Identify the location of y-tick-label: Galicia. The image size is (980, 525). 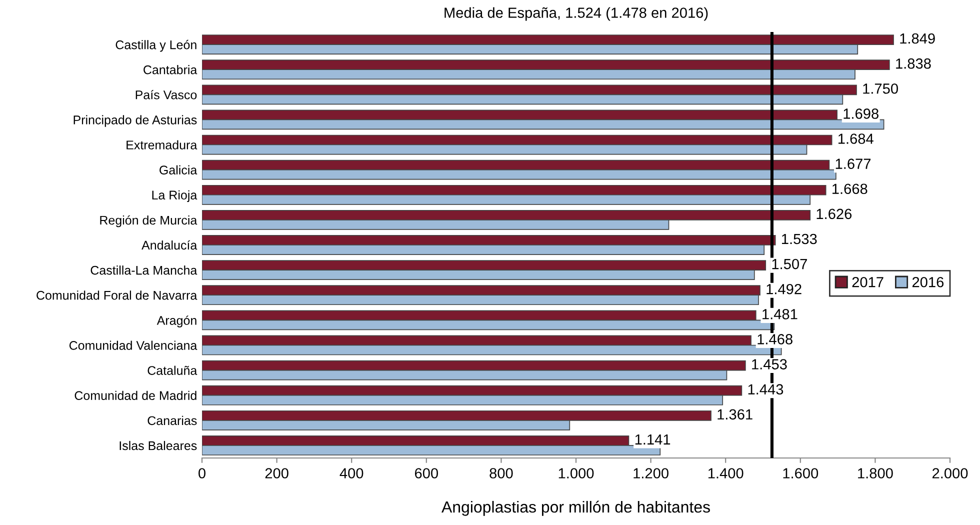
(179, 169).